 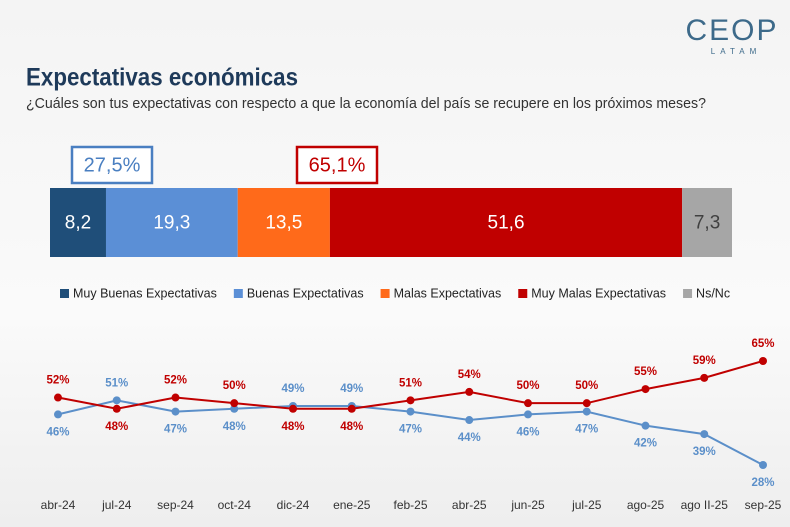 I want to click on annotation: 27,5%, so click(x=112, y=165).